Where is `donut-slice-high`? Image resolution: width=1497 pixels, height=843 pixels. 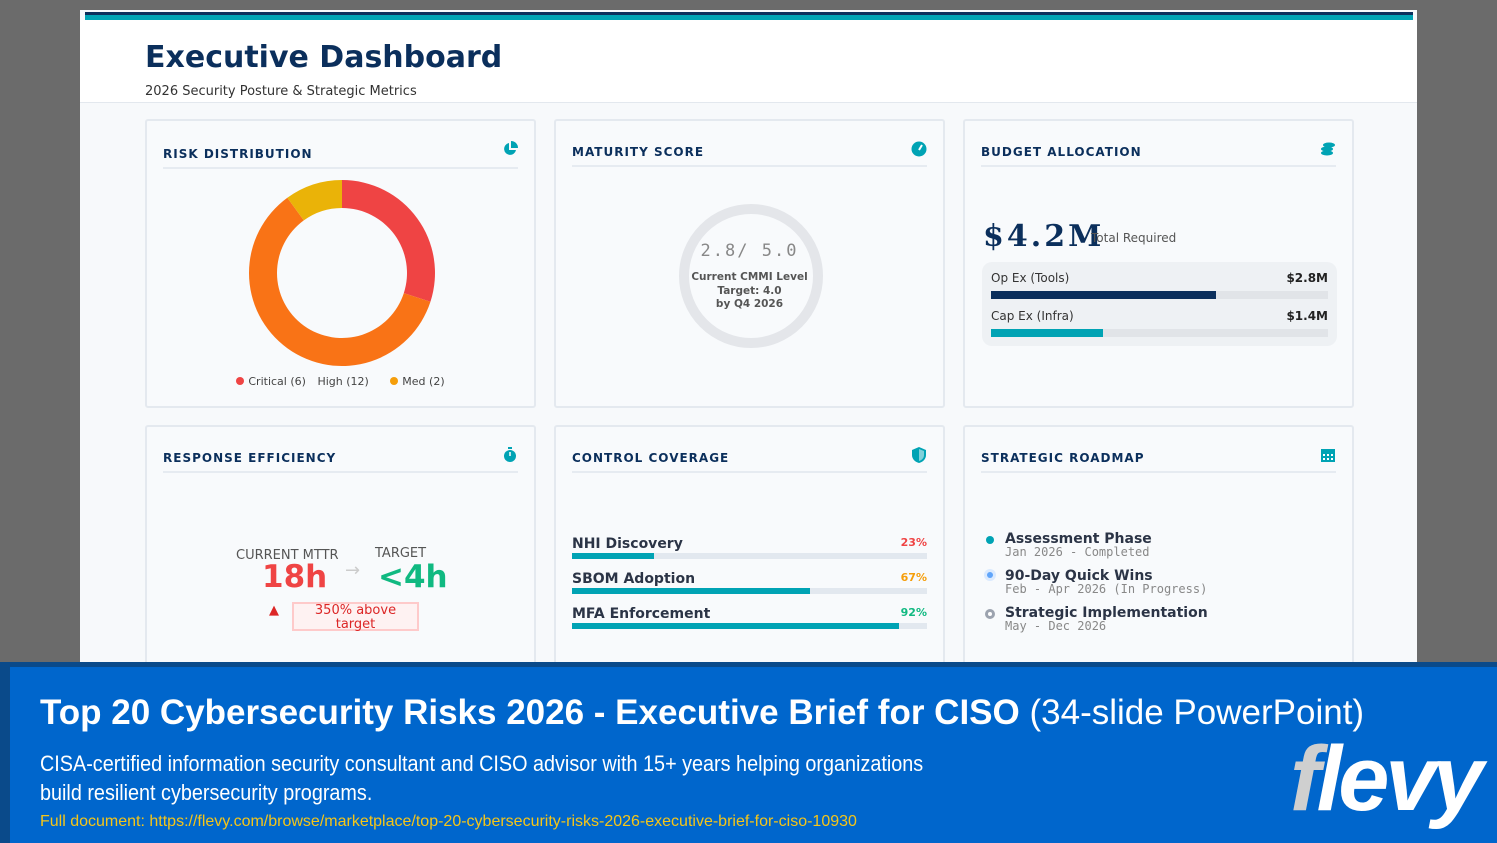 donut-slice-high is located at coordinates (339, 282).